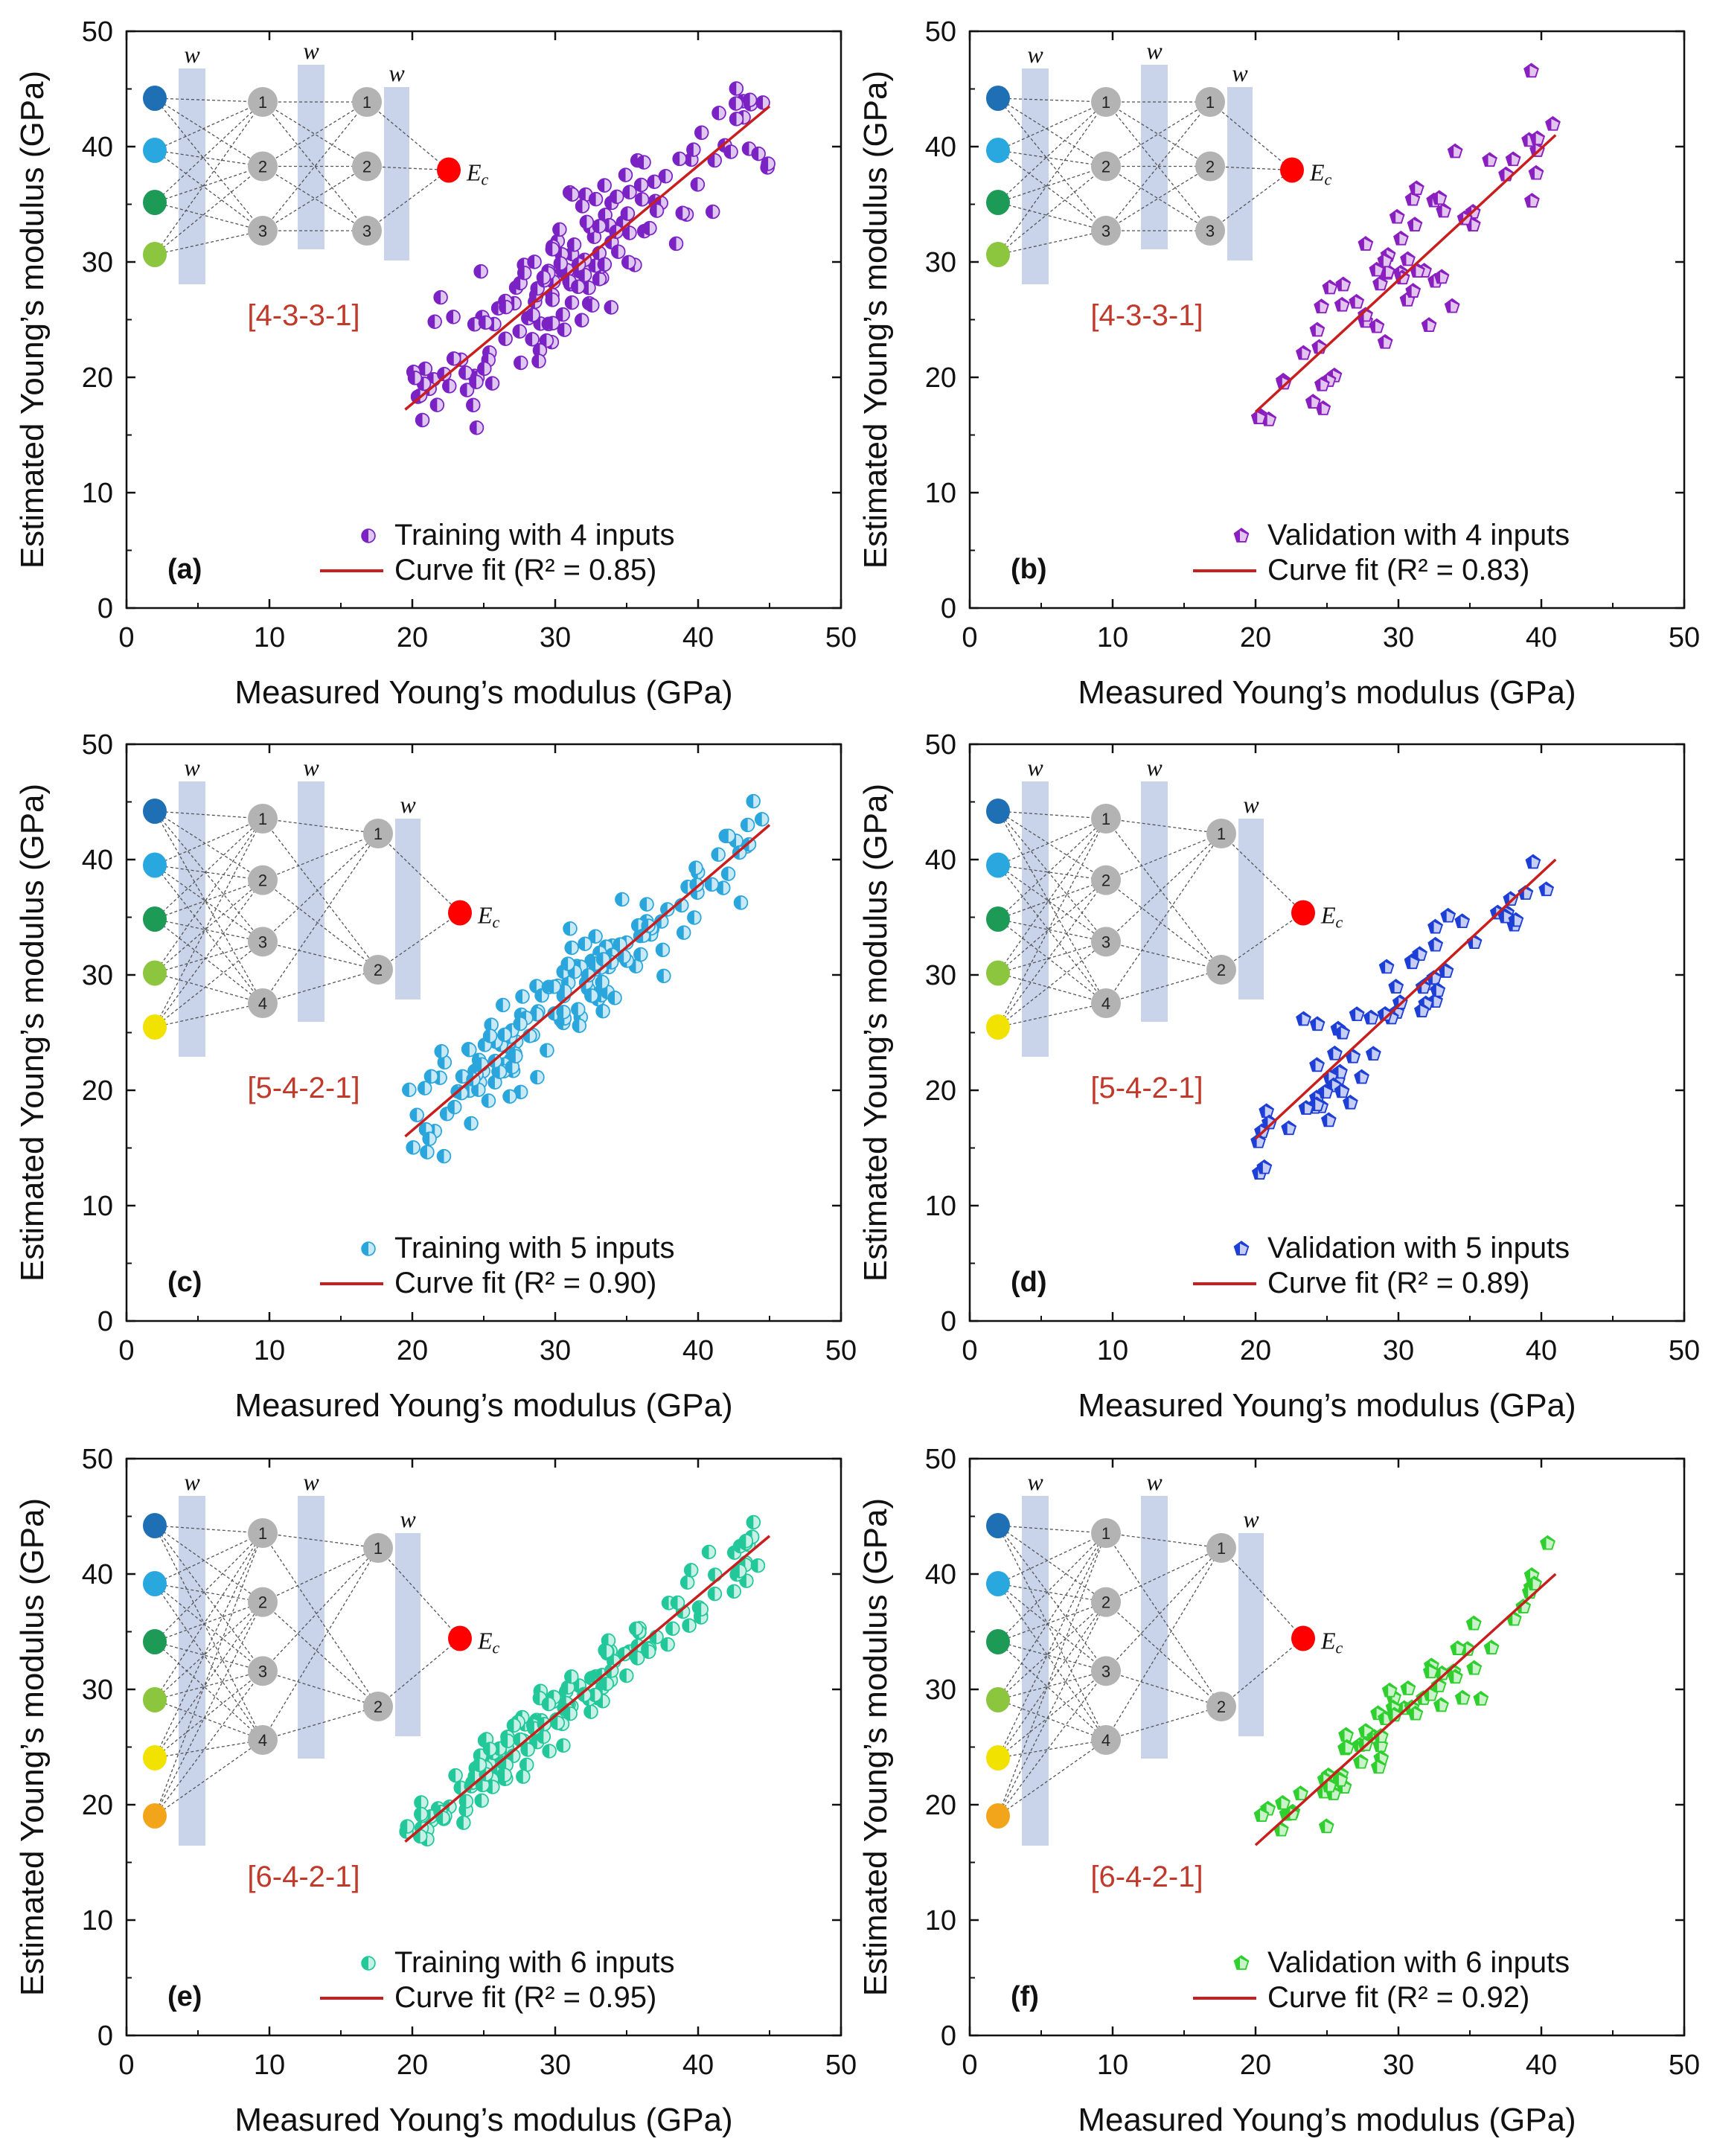  What do you see at coordinates (1146, 1877) in the screenshot?
I see `architecture-label: [6-4-2-1]` at bounding box center [1146, 1877].